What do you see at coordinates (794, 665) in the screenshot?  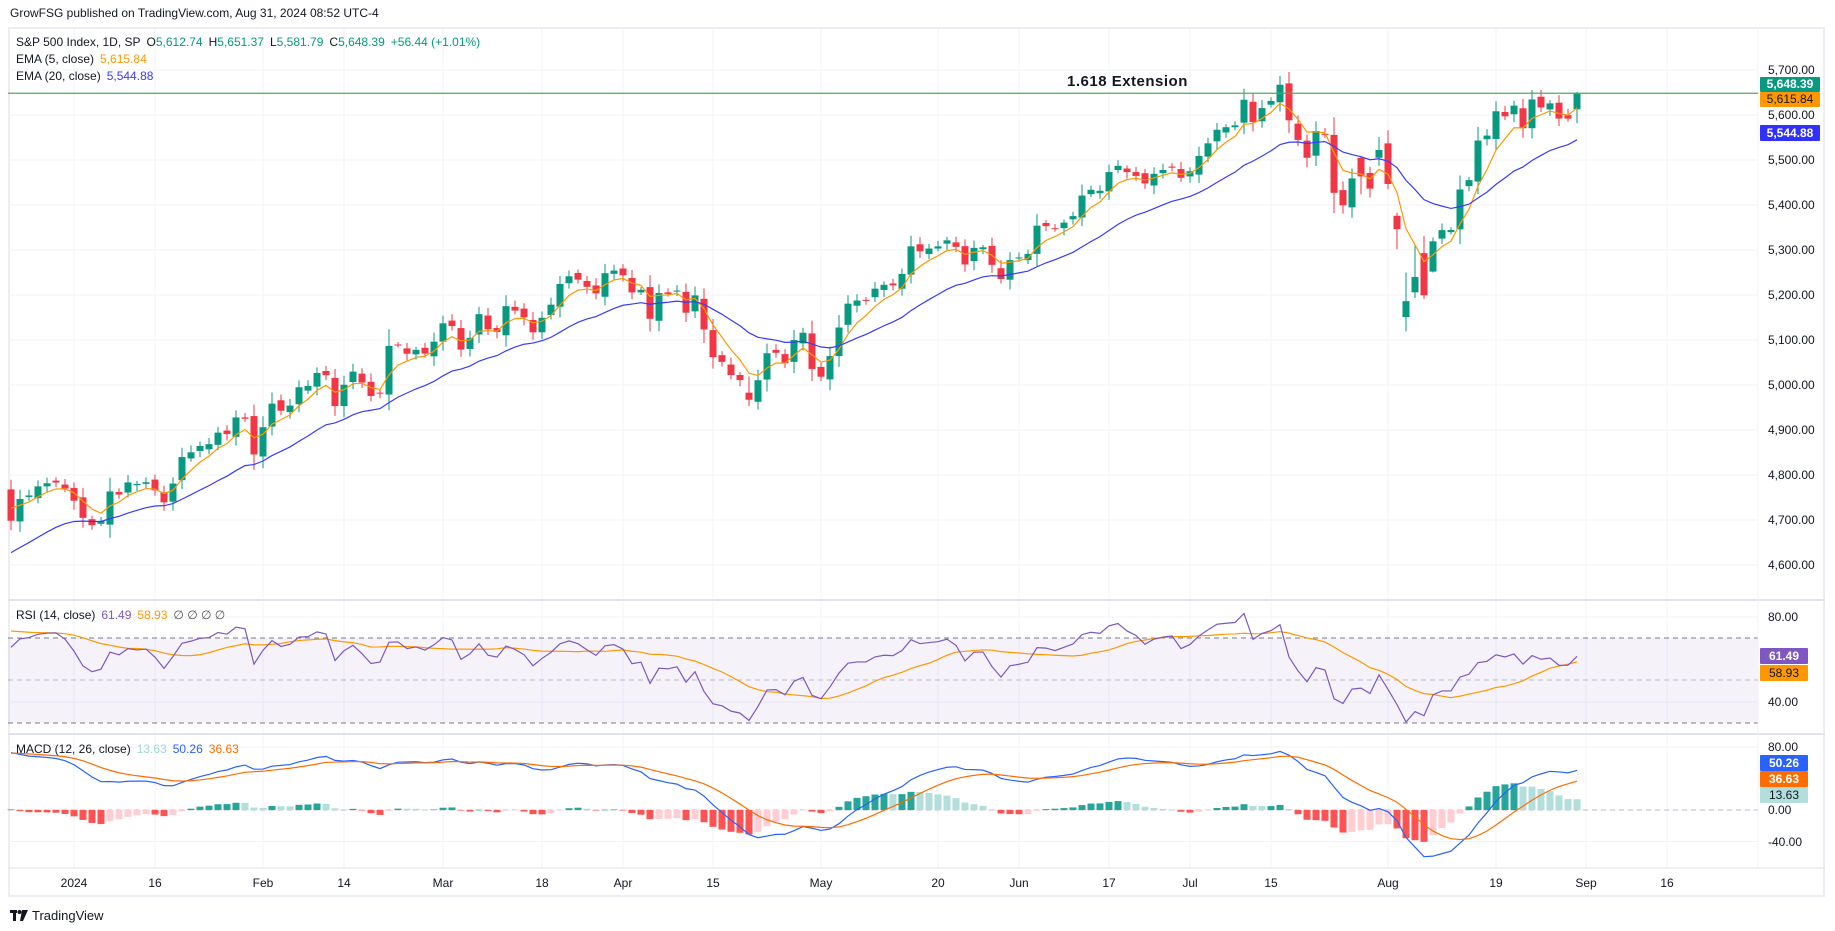 I see `rsi-ma-line` at bounding box center [794, 665].